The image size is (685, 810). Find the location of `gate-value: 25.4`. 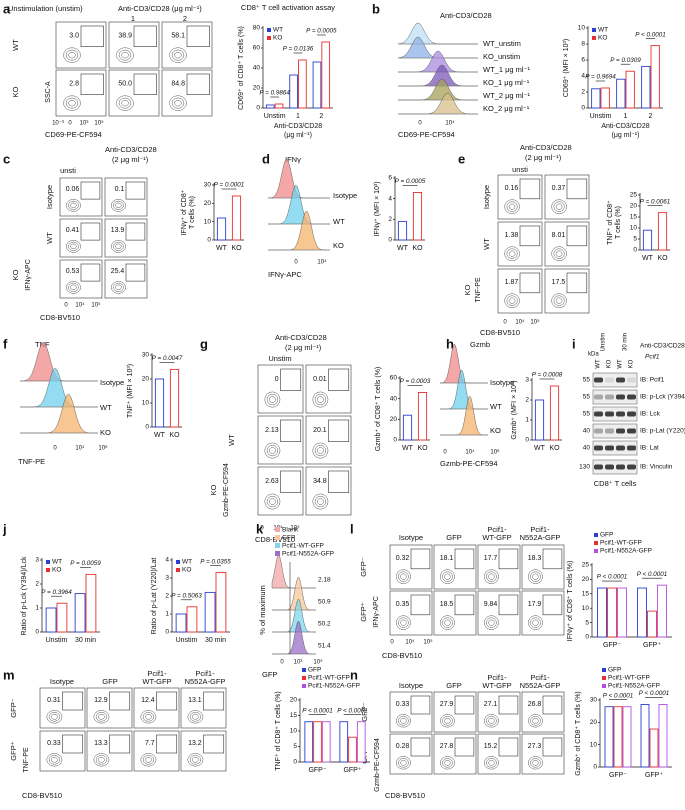

gate-value: 25.4 is located at coordinates (118, 271).